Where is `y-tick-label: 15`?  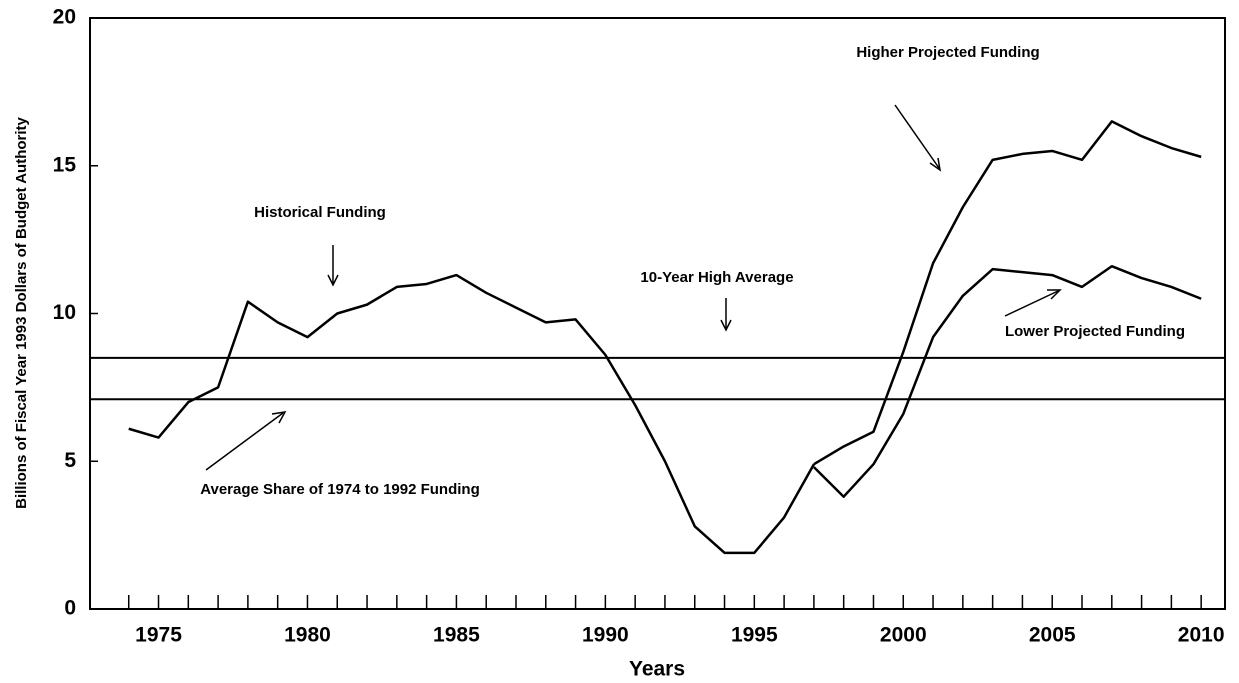
y-tick-label: 15 is located at coordinates (65, 164).